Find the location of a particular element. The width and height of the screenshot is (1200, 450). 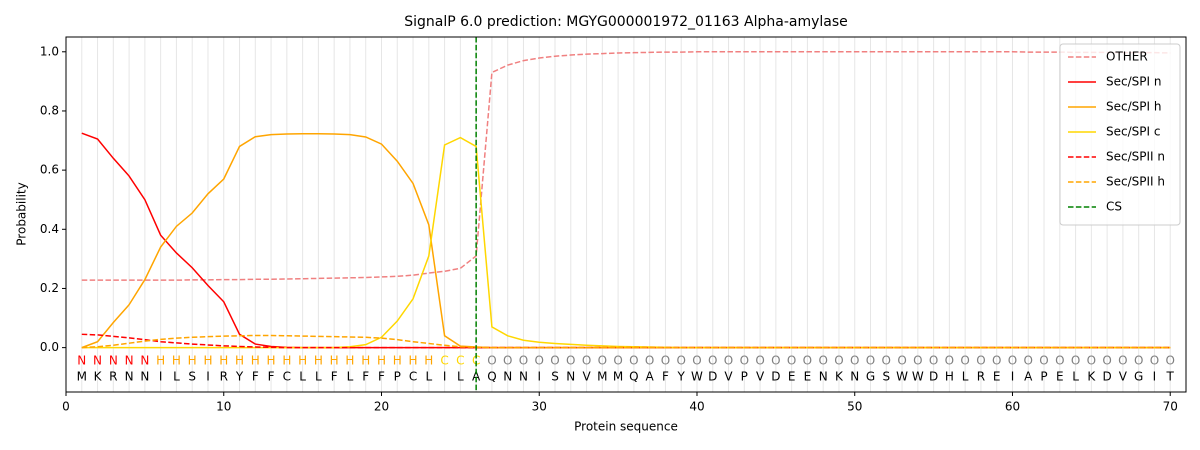

residue-label: S is located at coordinates (555, 377).